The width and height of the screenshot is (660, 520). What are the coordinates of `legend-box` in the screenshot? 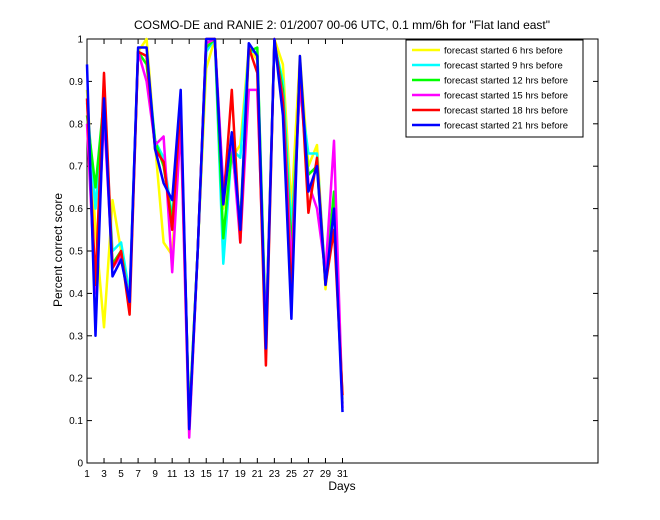 It's located at (494, 88).